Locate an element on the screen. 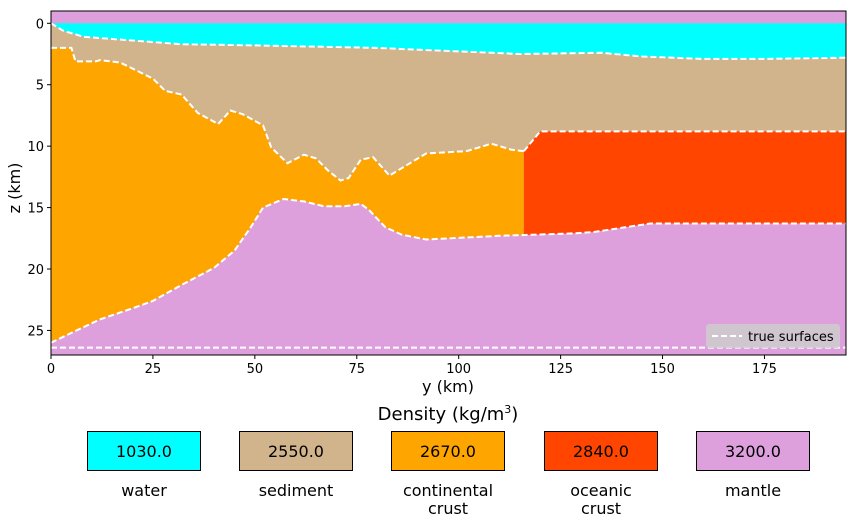 This screenshot has width=856, height=524. x-tick-label: 125 is located at coordinates (560, 369).